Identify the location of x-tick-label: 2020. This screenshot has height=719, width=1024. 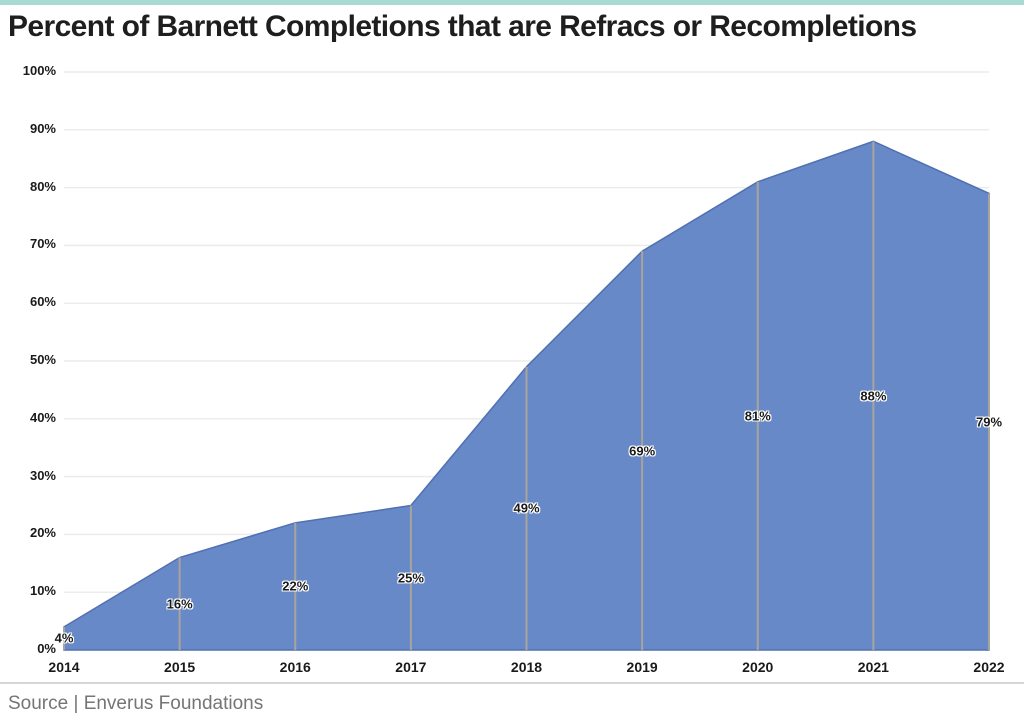
(758, 667).